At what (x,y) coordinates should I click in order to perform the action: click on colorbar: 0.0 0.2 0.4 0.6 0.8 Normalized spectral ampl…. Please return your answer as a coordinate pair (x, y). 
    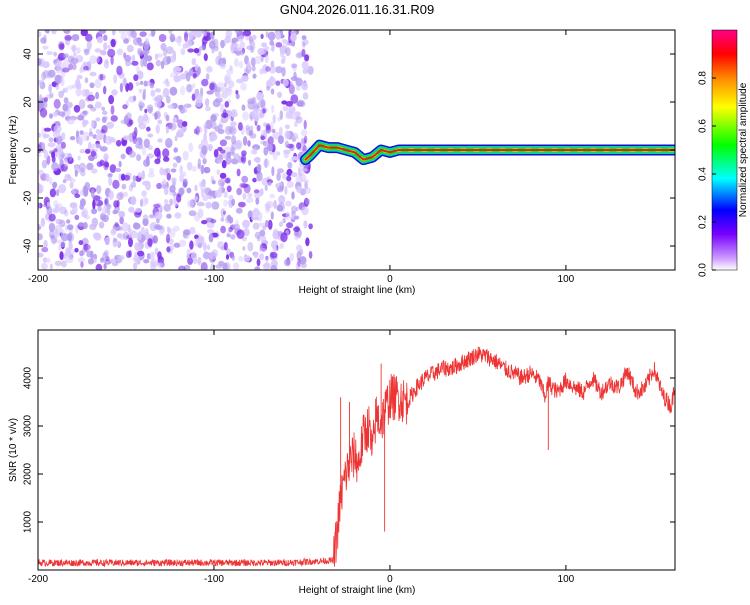
    Looking at the image, I should click on (723, 153).